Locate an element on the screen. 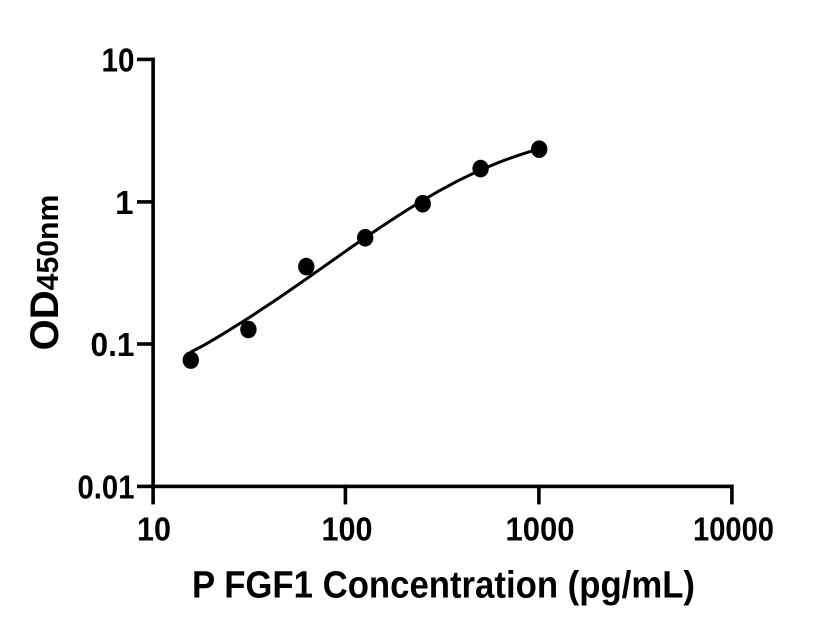  svg-text: 0.1 is located at coordinates (113, 344).